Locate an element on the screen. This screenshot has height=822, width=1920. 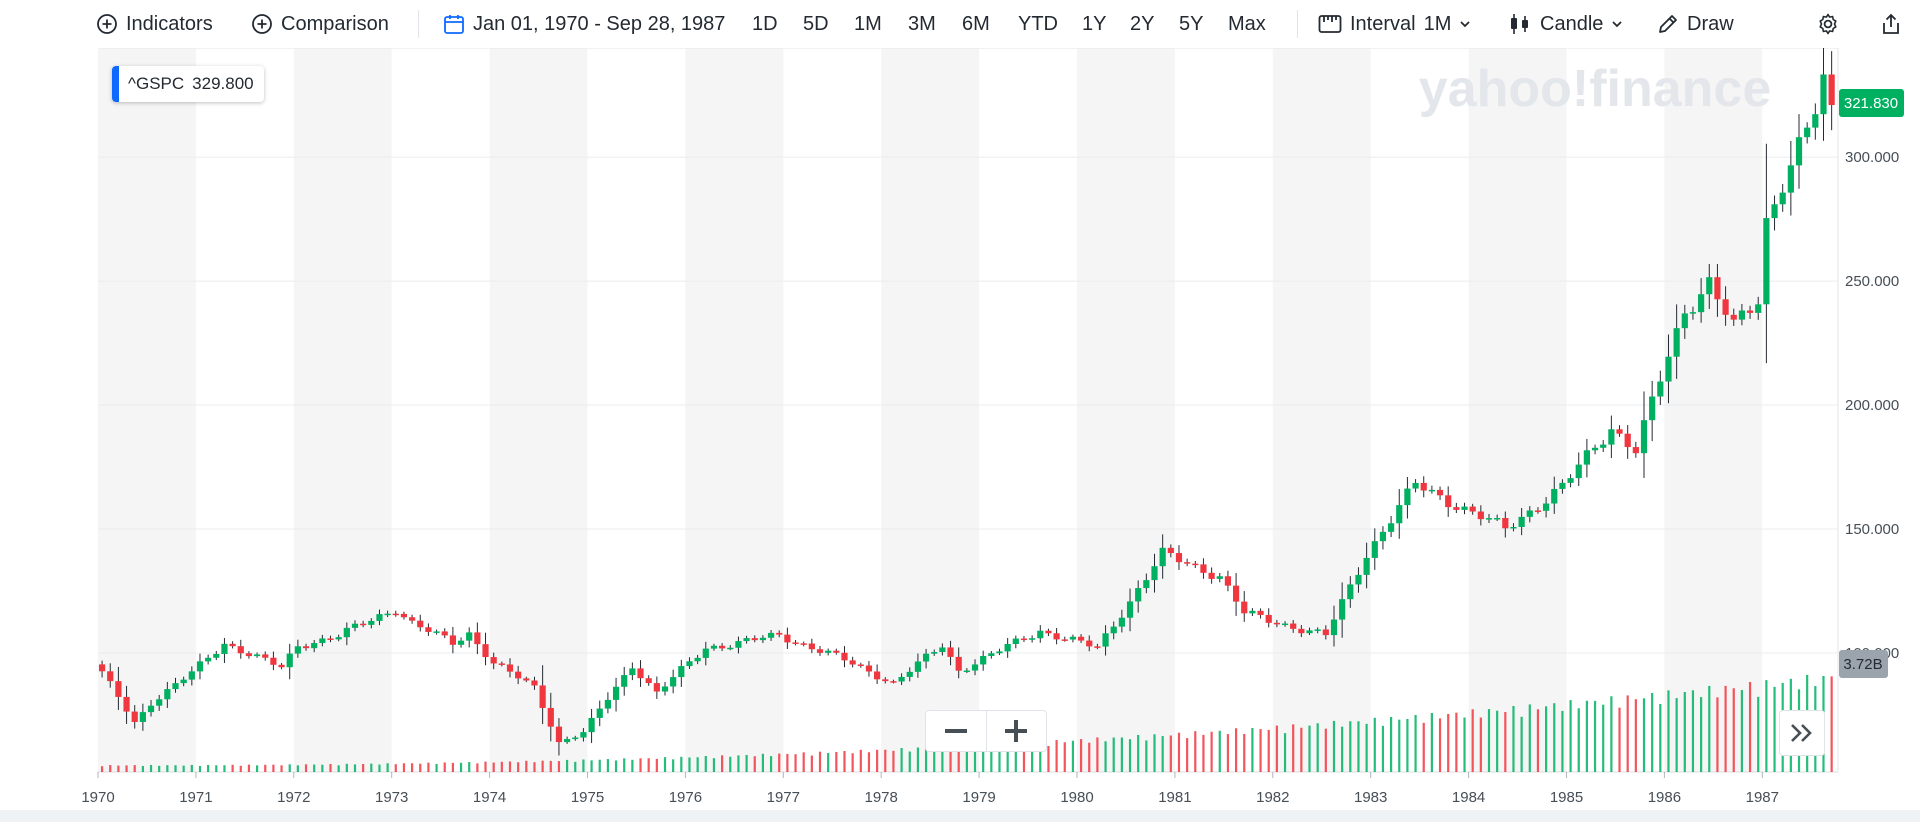
x-tick-label: 1971 is located at coordinates (195, 797).